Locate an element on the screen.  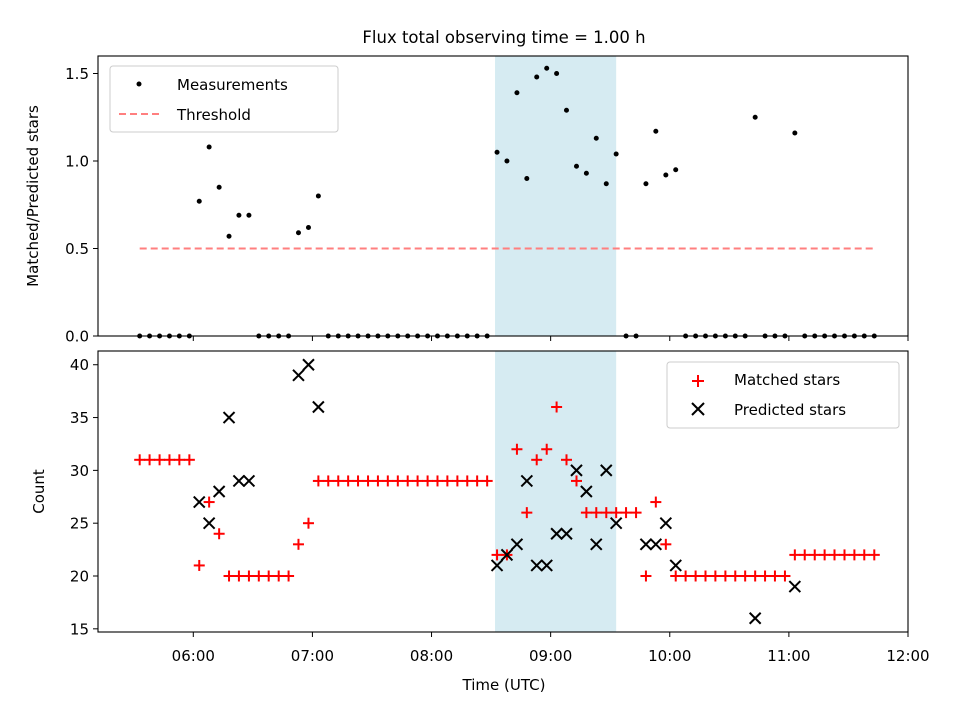
legend-threshold-label: Threshold is located at coordinates (213, 115).